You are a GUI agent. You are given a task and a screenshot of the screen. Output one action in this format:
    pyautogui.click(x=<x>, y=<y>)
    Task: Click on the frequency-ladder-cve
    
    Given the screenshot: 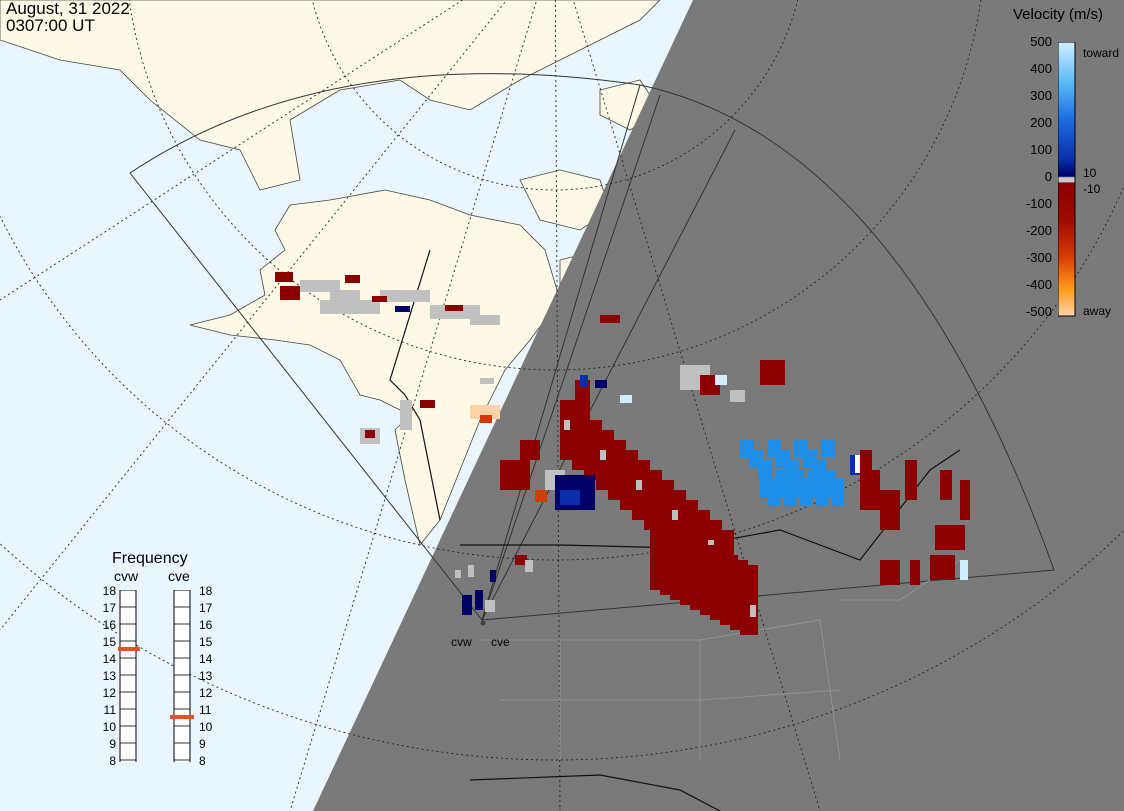 What is the action you would take?
    pyautogui.click(x=182, y=676)
    